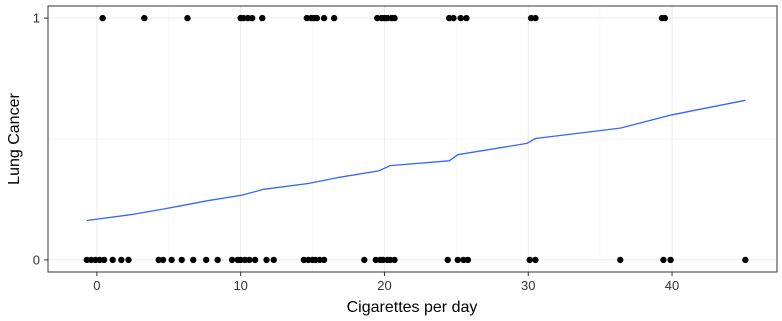  What do you see at coordinates (14, 139) in the screenshot?
I see `y-axis-title: Lung Cancer` at bounding box center [14, 139].